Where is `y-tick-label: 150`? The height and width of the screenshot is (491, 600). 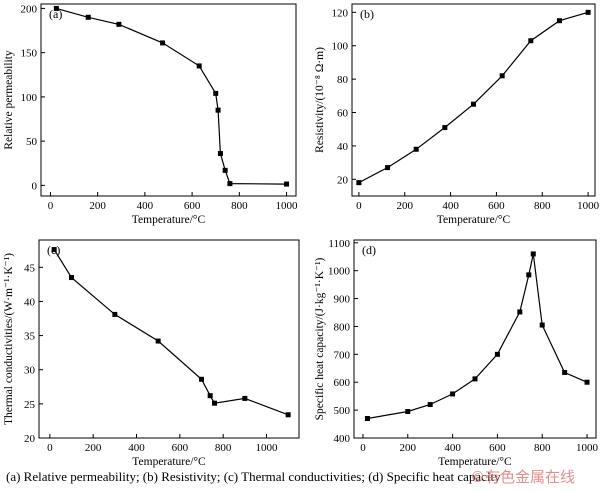
y-tick-label: 150 is located at coordinates (29, 54).